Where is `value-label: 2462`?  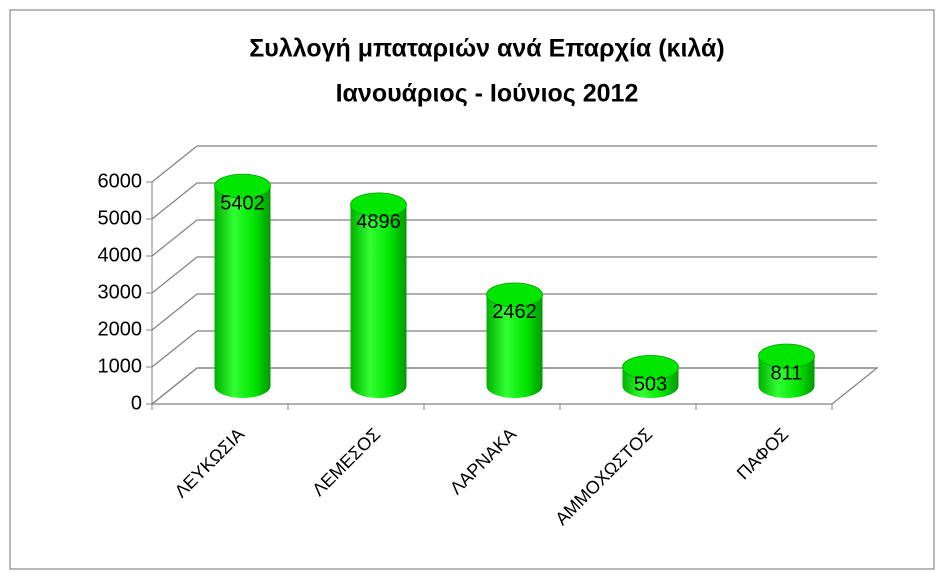
value-label: 2462 is located at coordinates (514, 312).